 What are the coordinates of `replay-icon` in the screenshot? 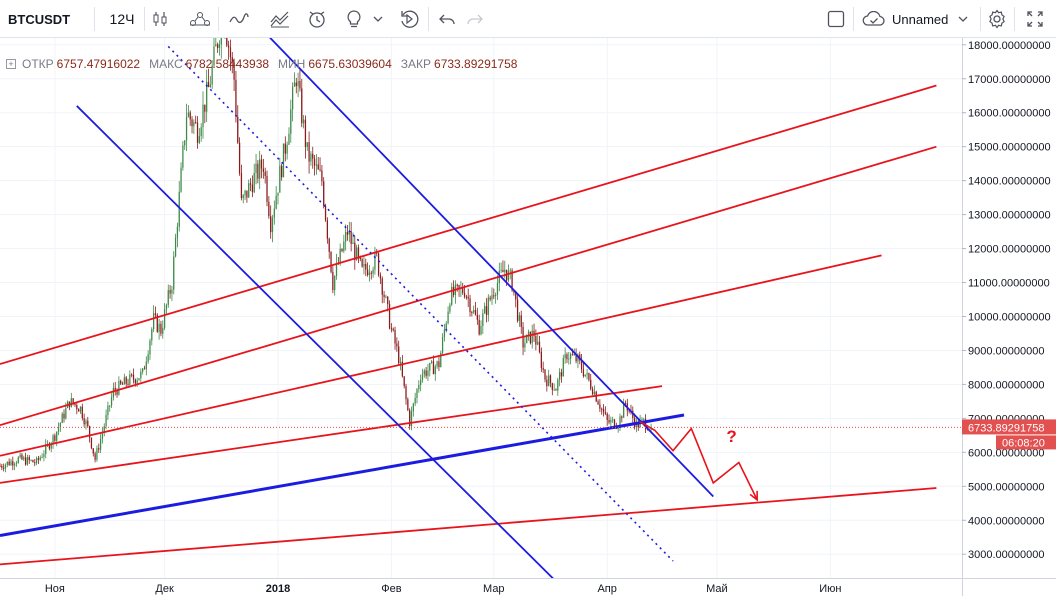 It's located at (409, 19).